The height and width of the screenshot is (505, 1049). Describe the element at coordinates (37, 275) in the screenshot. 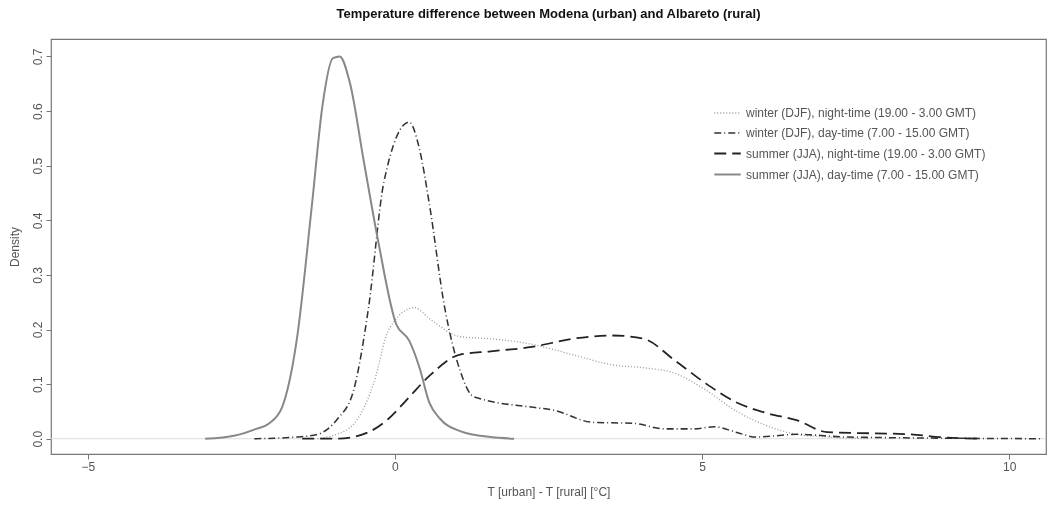

I see `y-tick-label: 0.3` at that location.